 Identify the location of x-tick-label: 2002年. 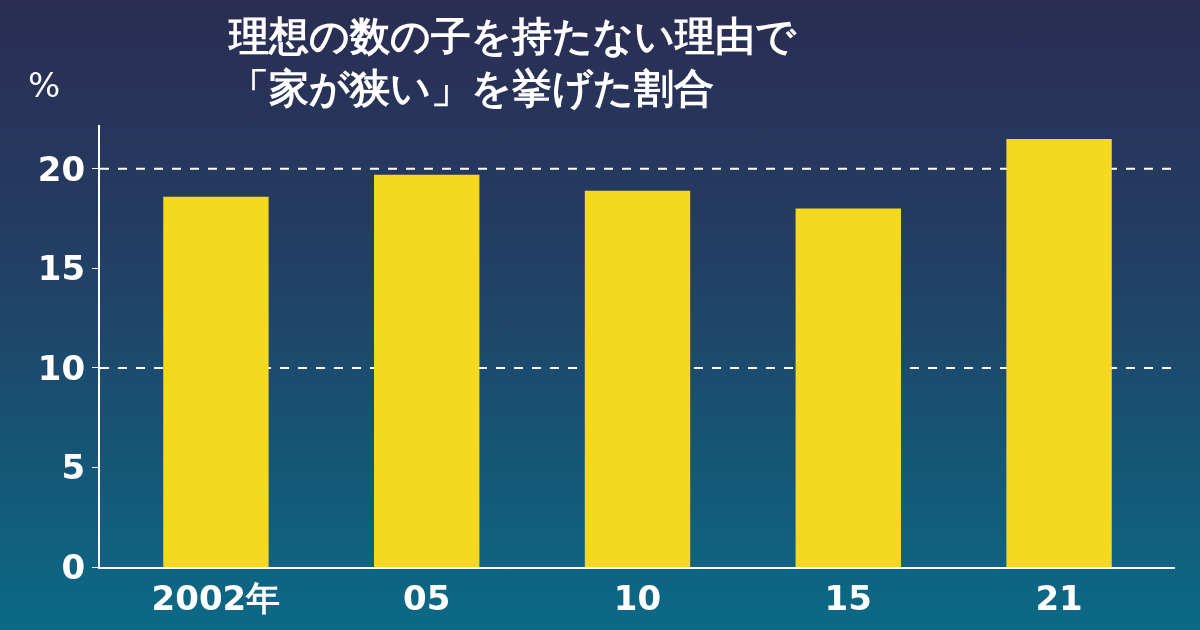
(216, 597).